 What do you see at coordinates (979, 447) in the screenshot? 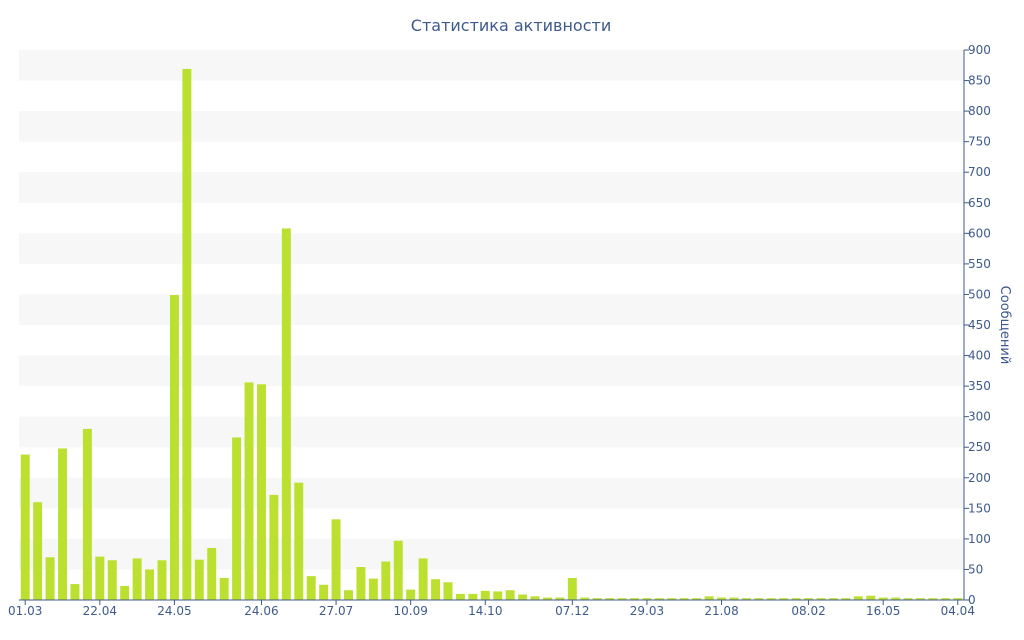
I see `y-tick-label: 250` at bounding box center [979, 447].